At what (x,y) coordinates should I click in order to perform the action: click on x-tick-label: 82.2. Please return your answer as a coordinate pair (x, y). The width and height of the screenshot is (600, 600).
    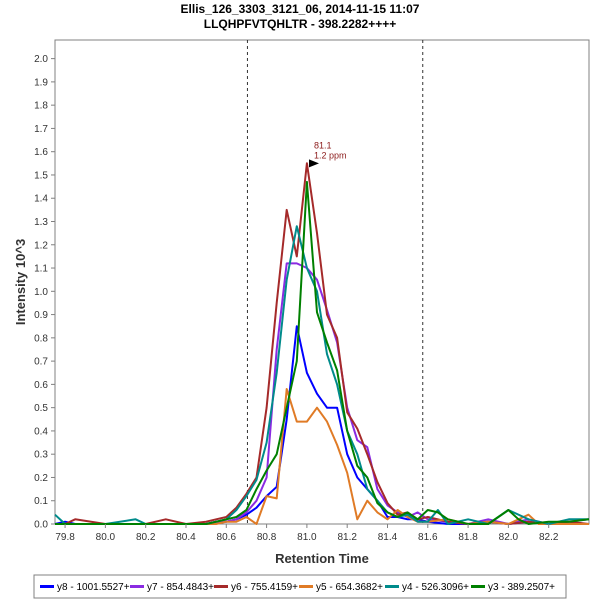
    Looking at the image, I should click on (549, 537).